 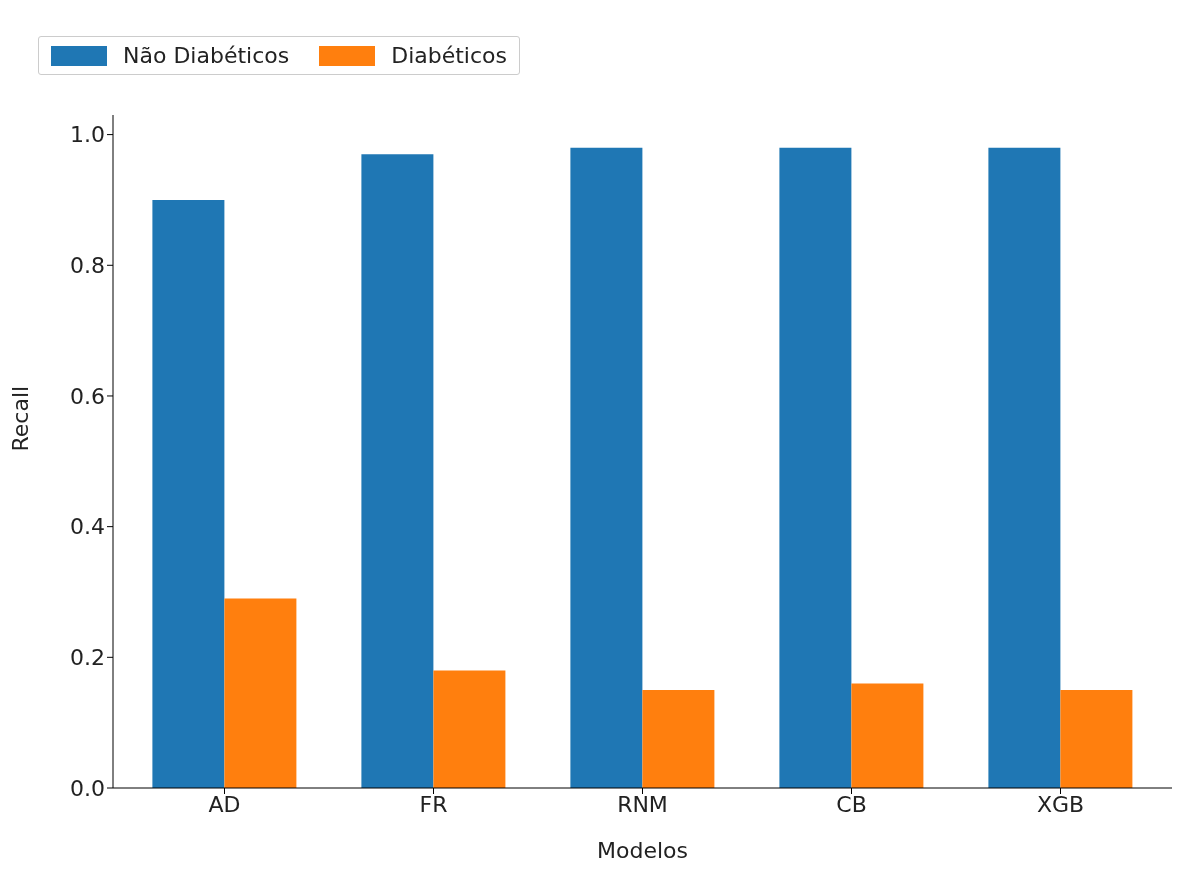 I want to click on y-tick-label: 0.2, so click(x=87, y=658).